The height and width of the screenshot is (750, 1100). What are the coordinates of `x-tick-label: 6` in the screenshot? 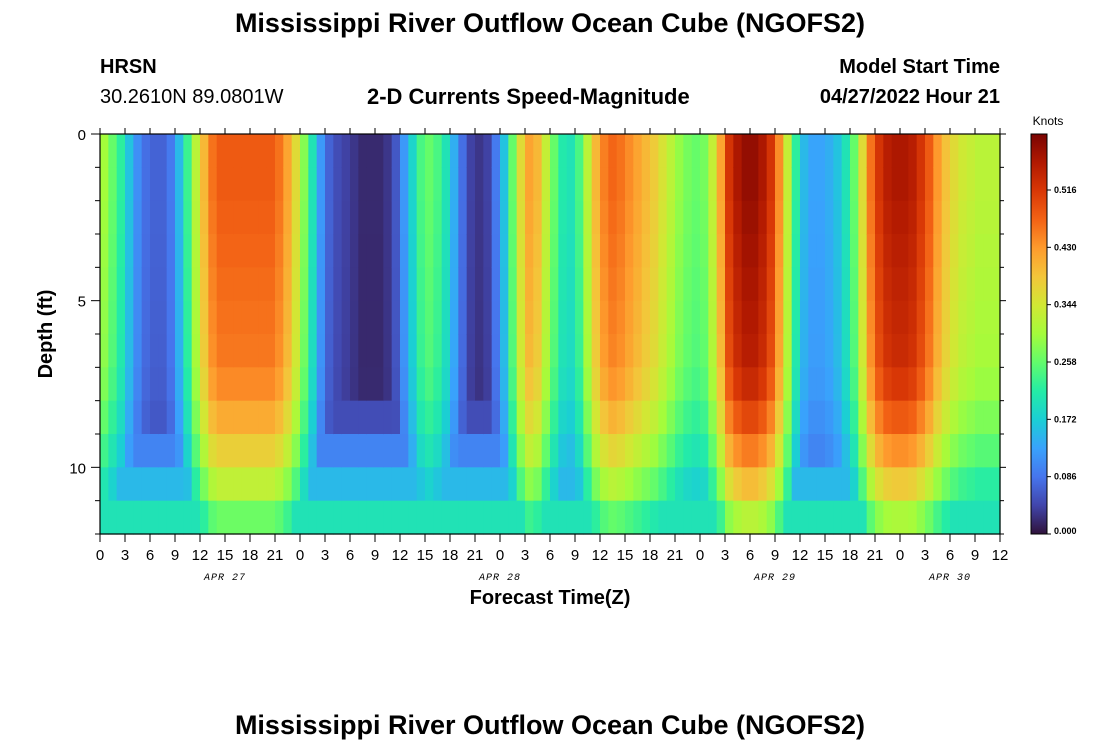 It's located at (950, 555).